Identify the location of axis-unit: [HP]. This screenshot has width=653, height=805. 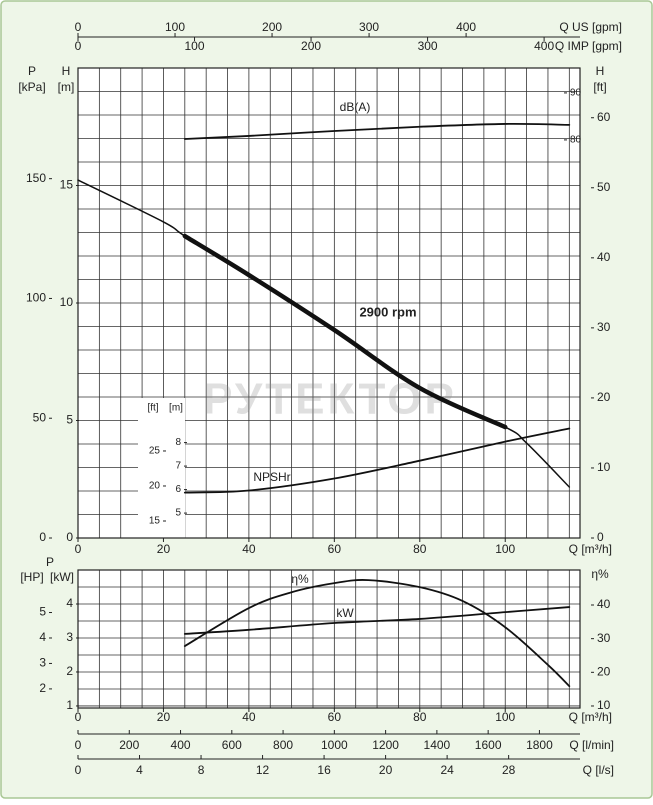
(31, 577).